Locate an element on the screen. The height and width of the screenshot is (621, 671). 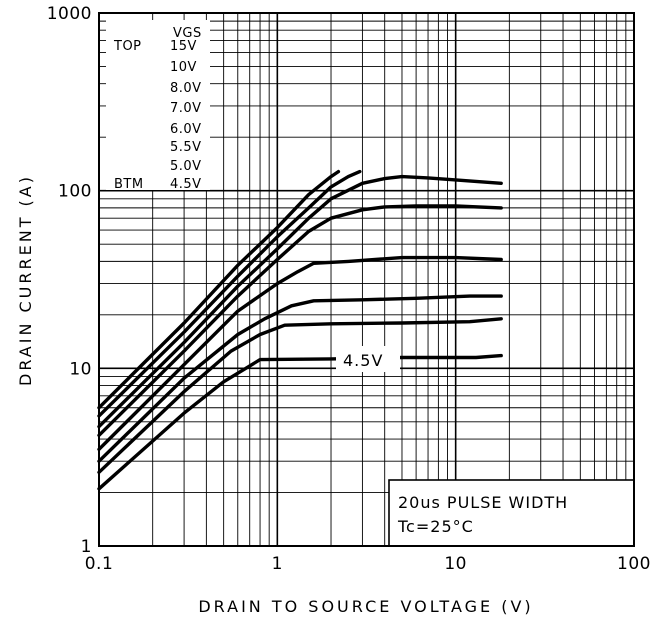
legend-entries: 15V 10V 8.0V 7.0V 6.0V 5.5V 5.0V 4.5V is located at coordinates (186, 115).